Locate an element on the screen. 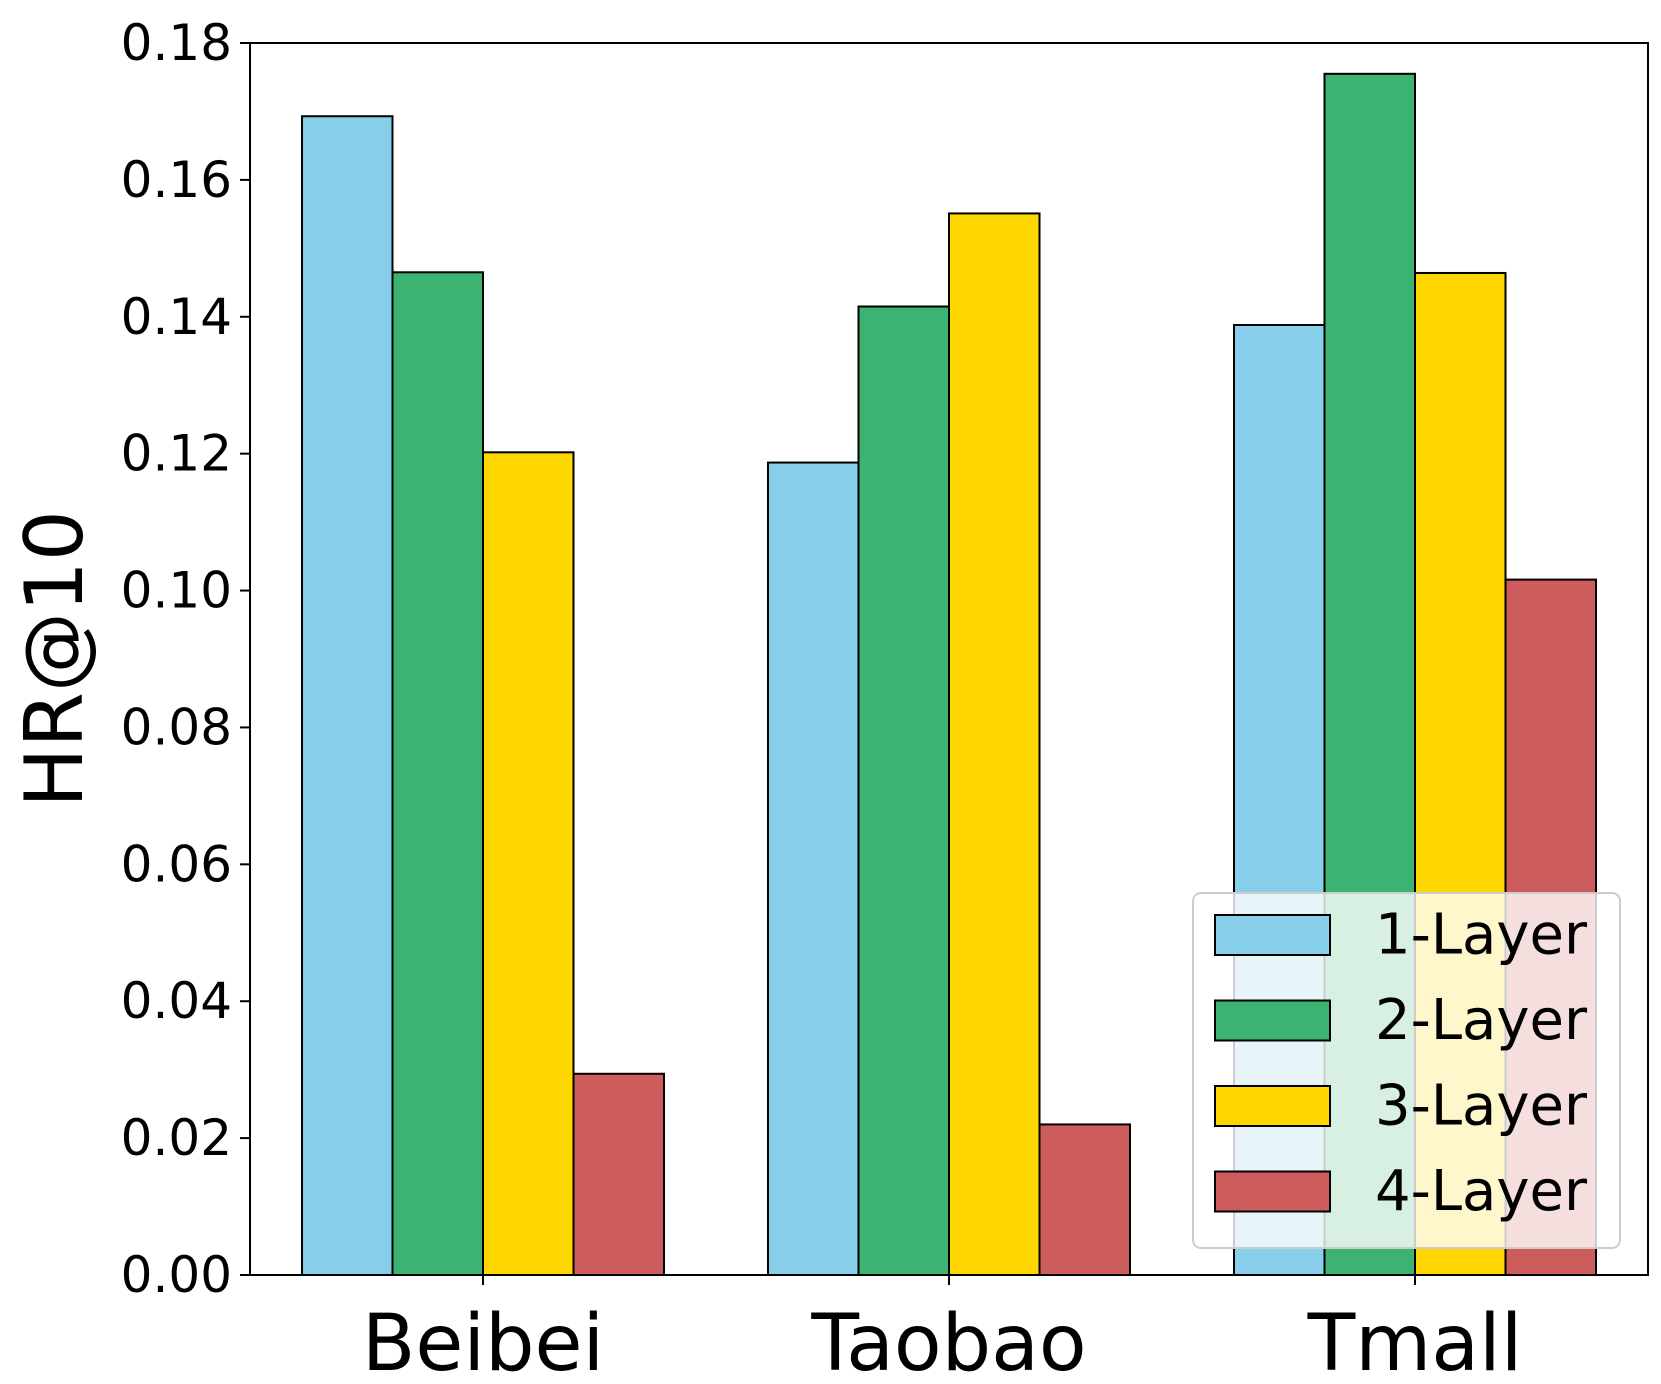 The height and width of the screenshot is (1384, 1661). y-tick-label: 0.18 is located at coordinates (176, 43).